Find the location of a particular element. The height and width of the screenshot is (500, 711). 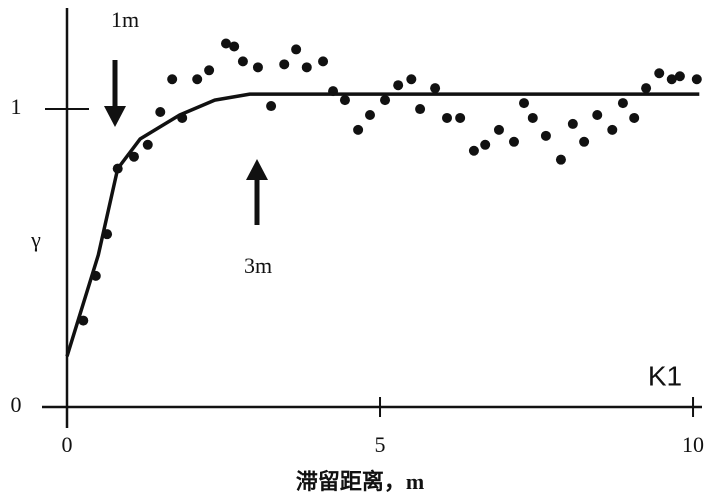

x-axis-label: 滞留距离，m is located at coordinates (360, 481).